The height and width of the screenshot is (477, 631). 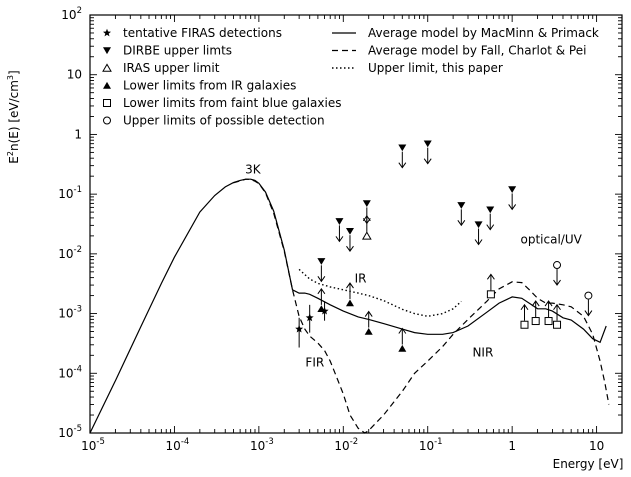 I want to click on legend-label: Average model by Fall, Charlot & Pei, so click(x=477, y=51).